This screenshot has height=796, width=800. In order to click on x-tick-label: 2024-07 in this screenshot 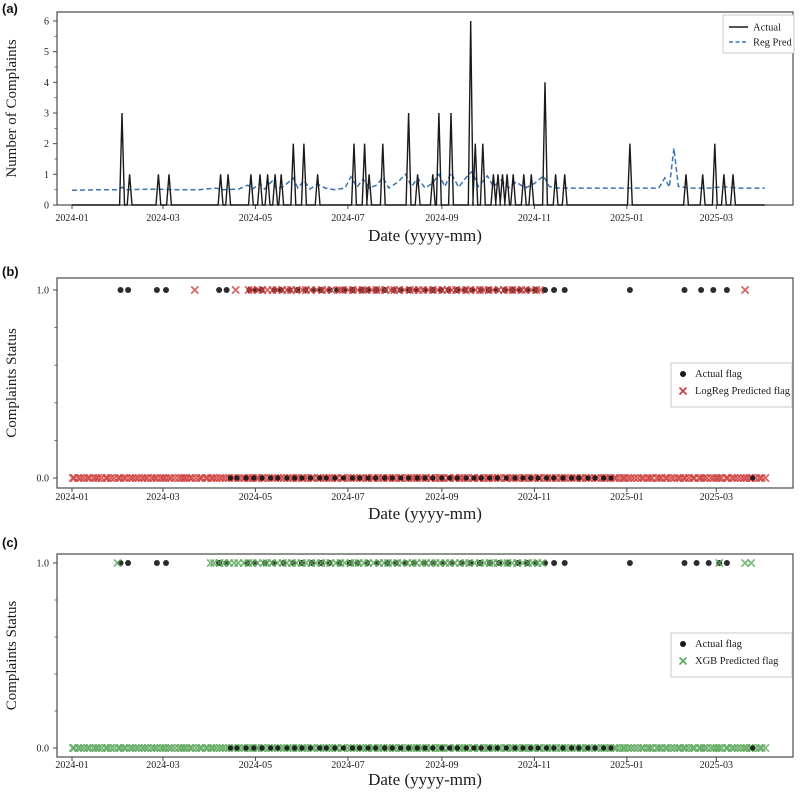, I will do `click(347, 218)`.